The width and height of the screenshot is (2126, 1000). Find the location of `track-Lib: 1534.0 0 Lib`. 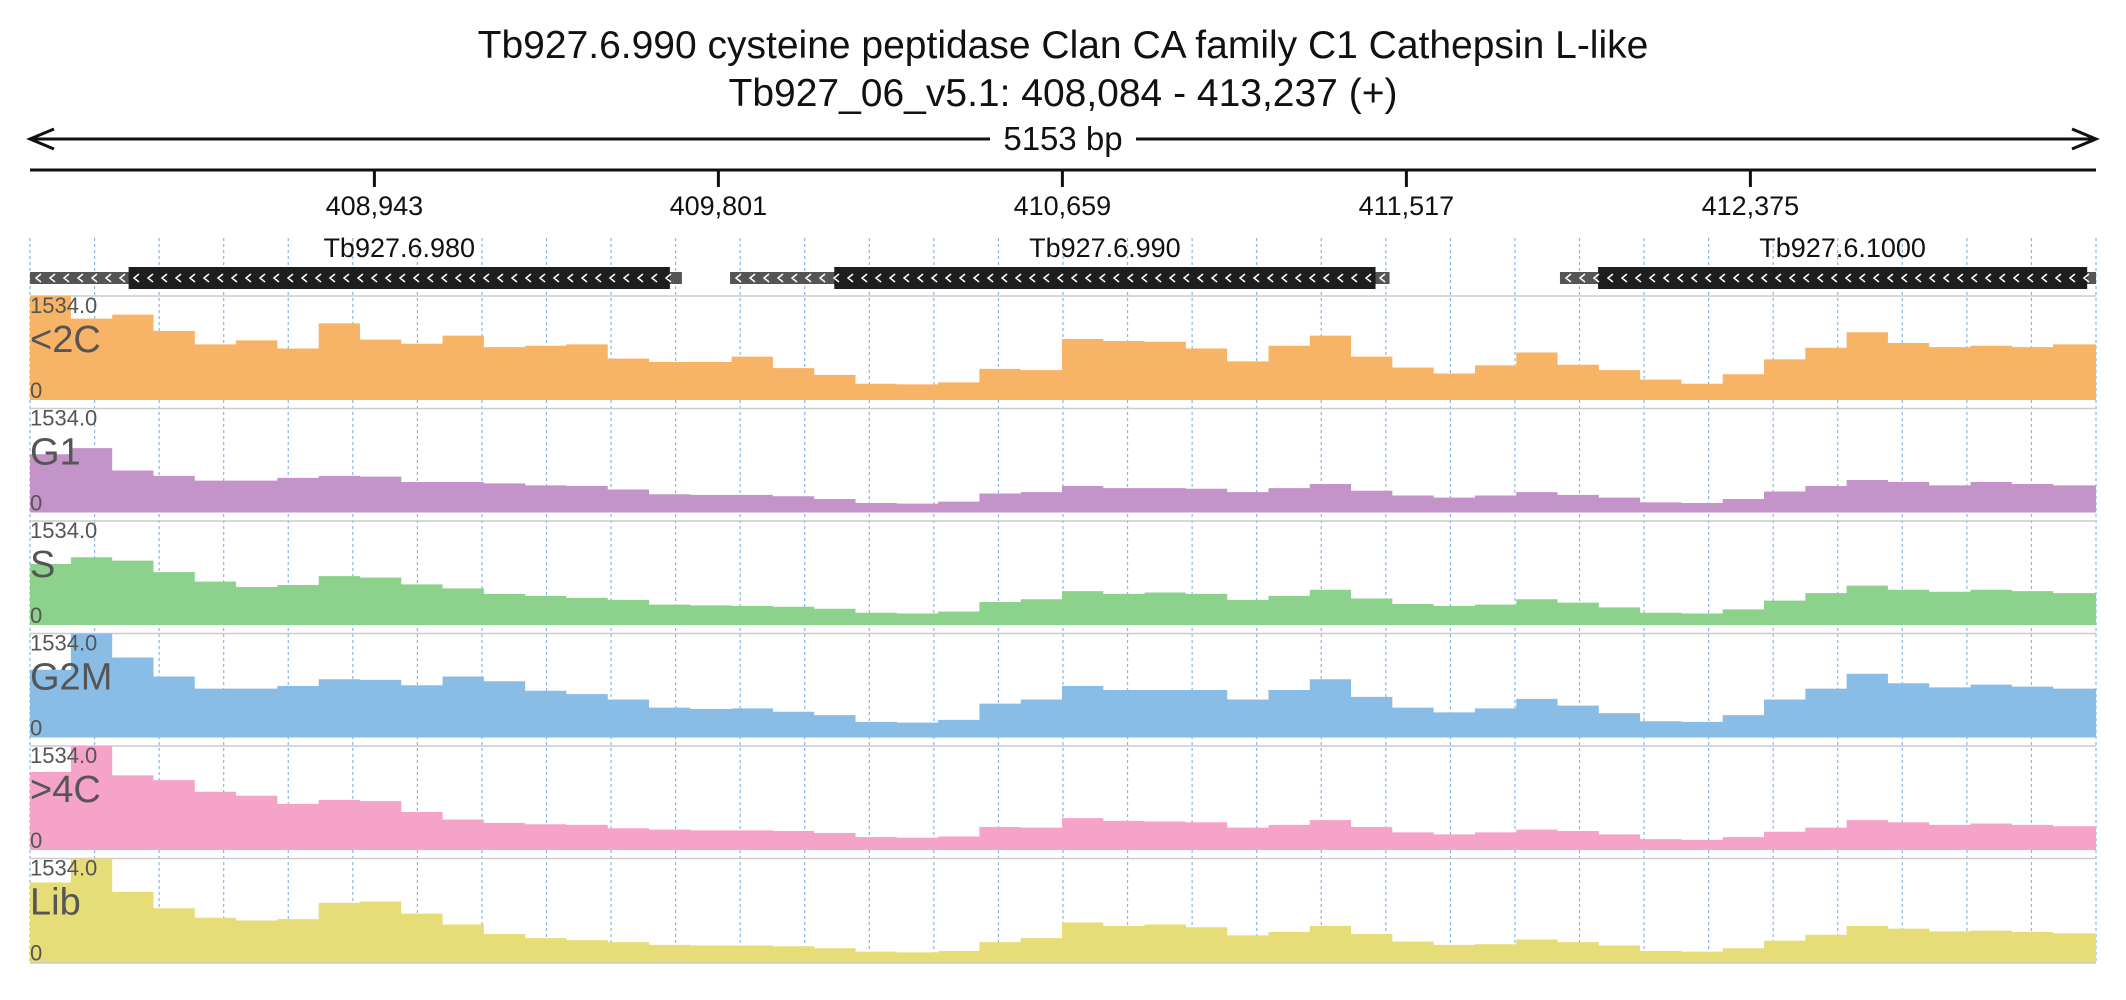

track-Lib: 1534.0 0 Lib is located at coordinates (1063, 911).